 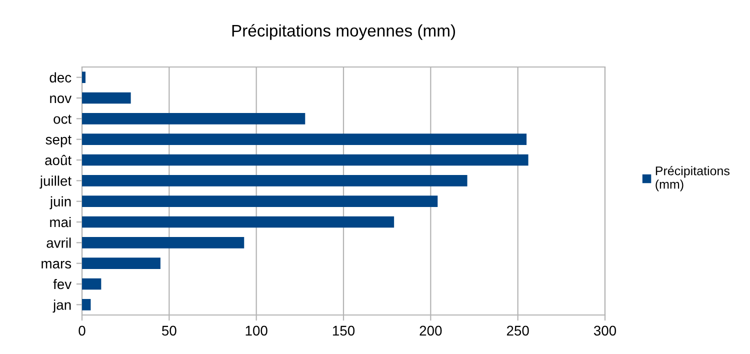 What do you see at coordinates (169, 331) in the screenshot?
I see `x-tick-label: 50` at bounding box center [169, 331].